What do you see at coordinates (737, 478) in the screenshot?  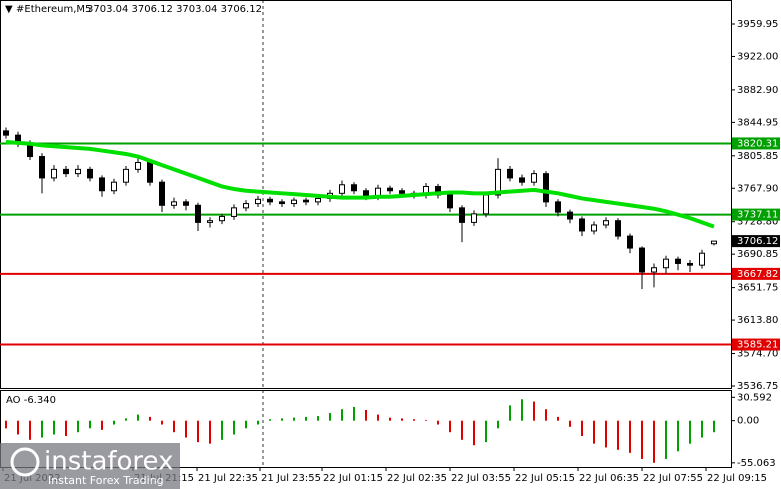 I see `x-tick-label: 22 Jul 09:15` at bounding box center [737, 478].